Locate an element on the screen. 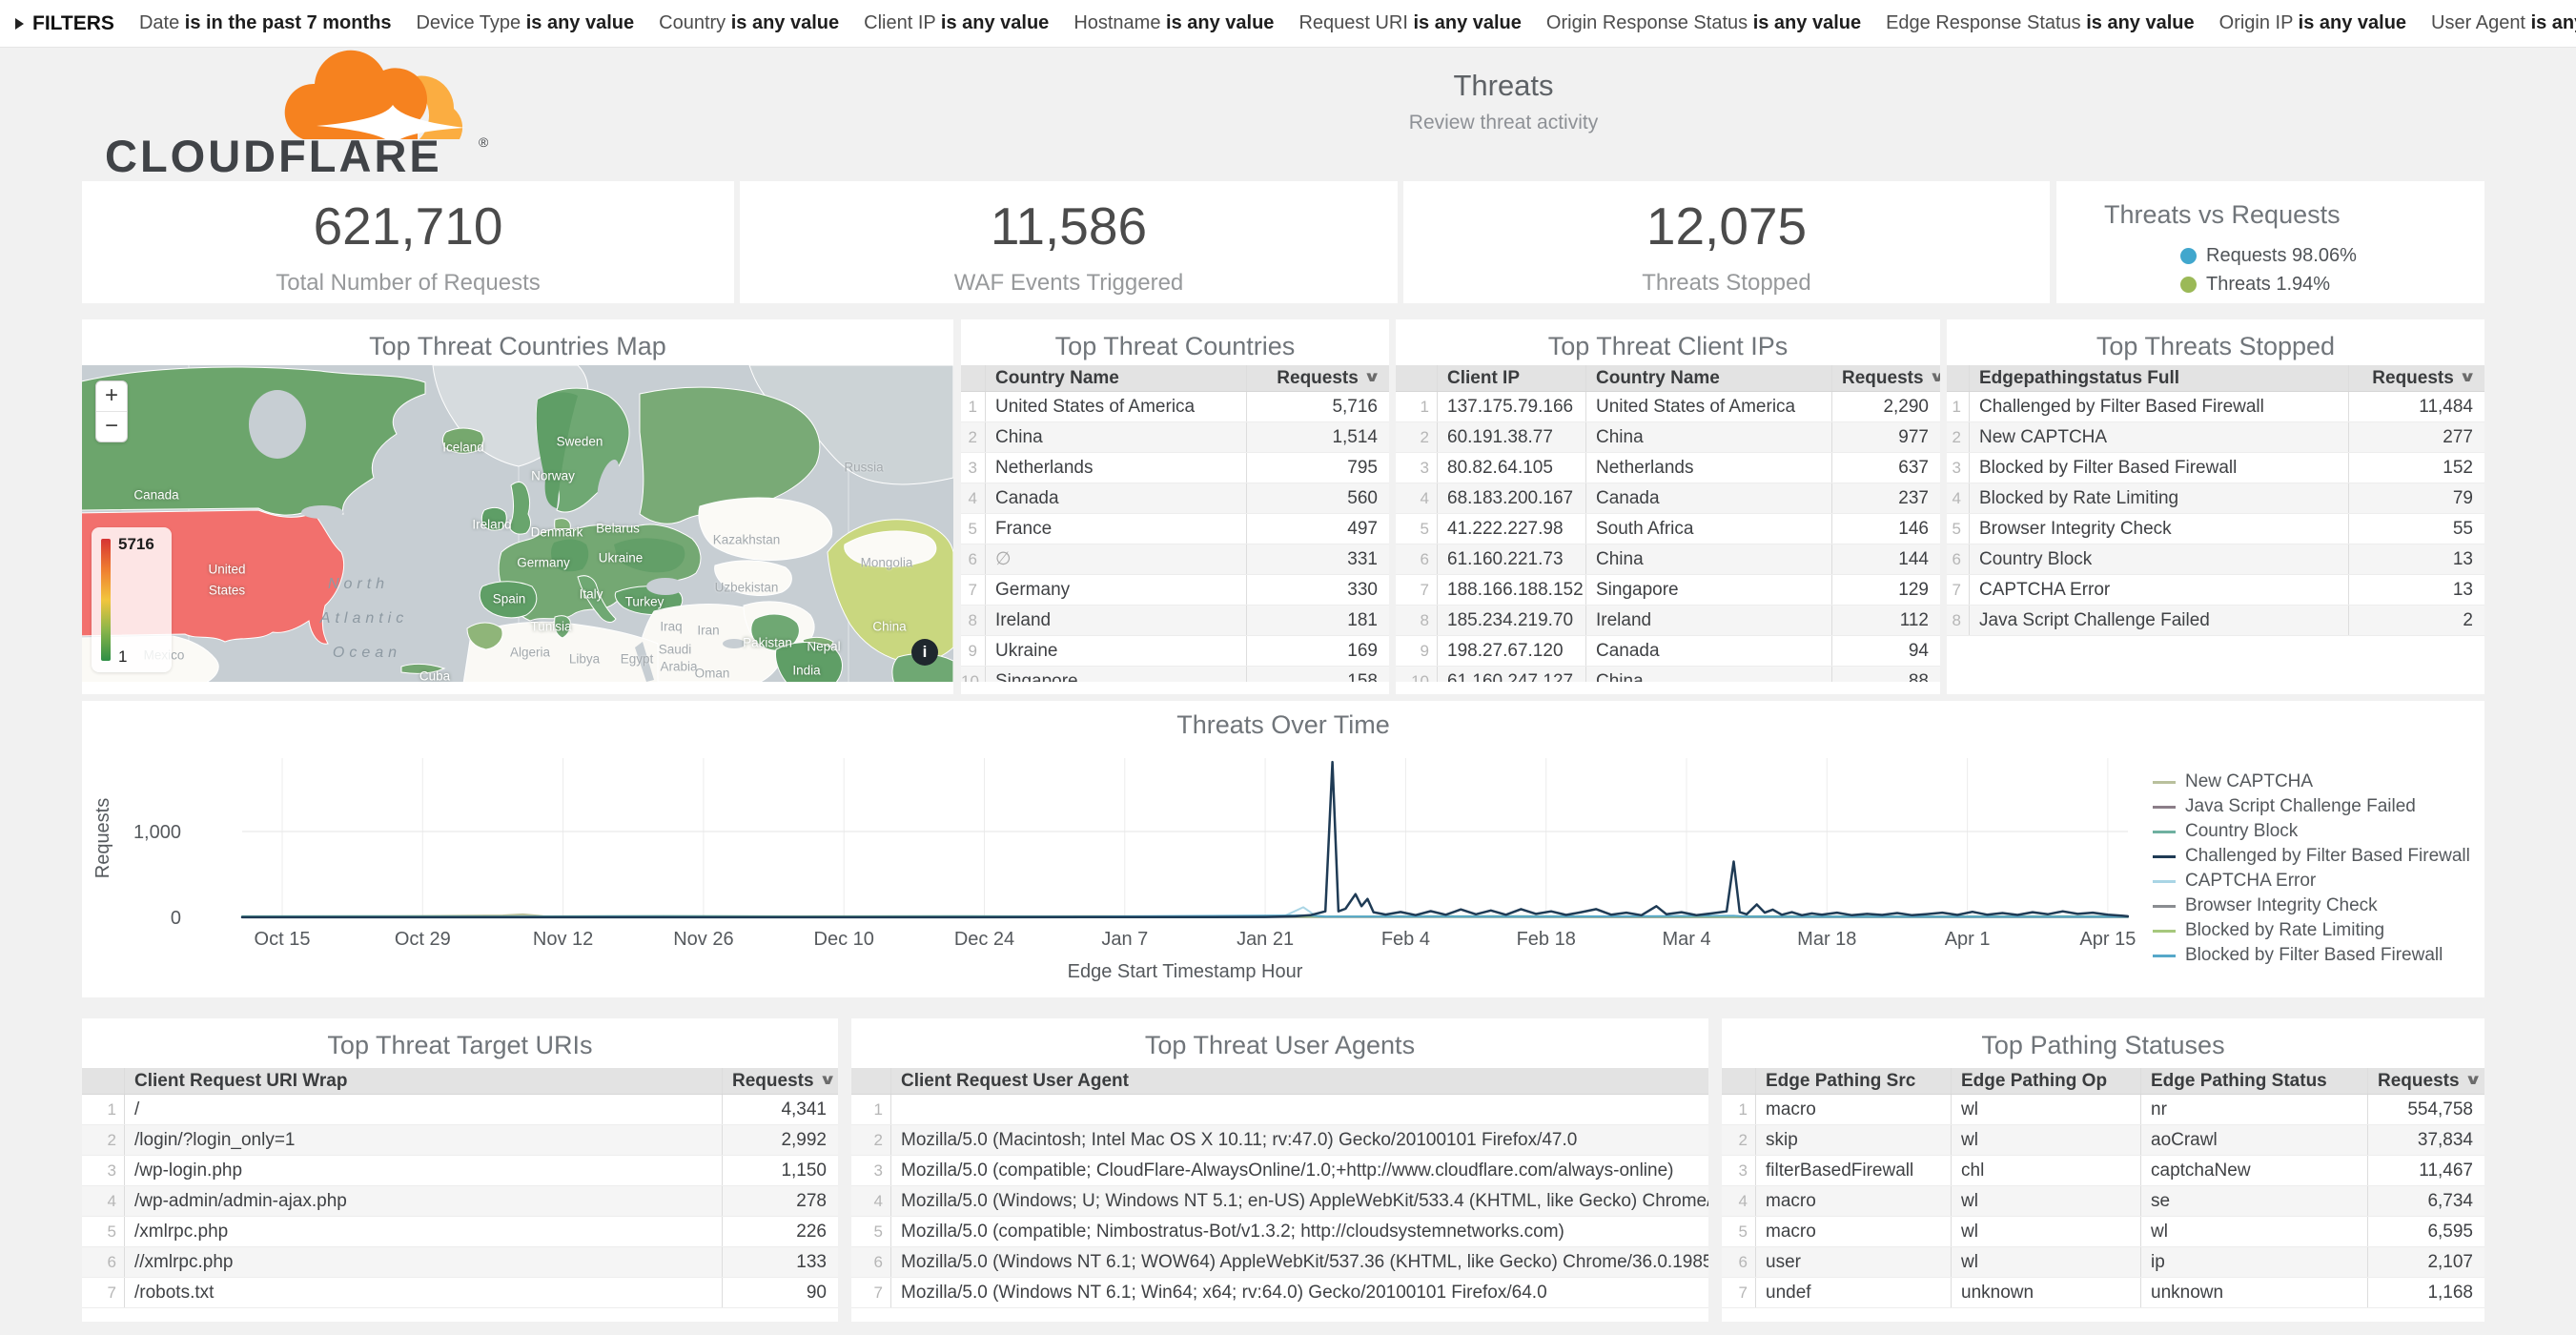  table-row: 3 80.82.64.105 Netherlands 637 is located at coordinates (1668, 468).